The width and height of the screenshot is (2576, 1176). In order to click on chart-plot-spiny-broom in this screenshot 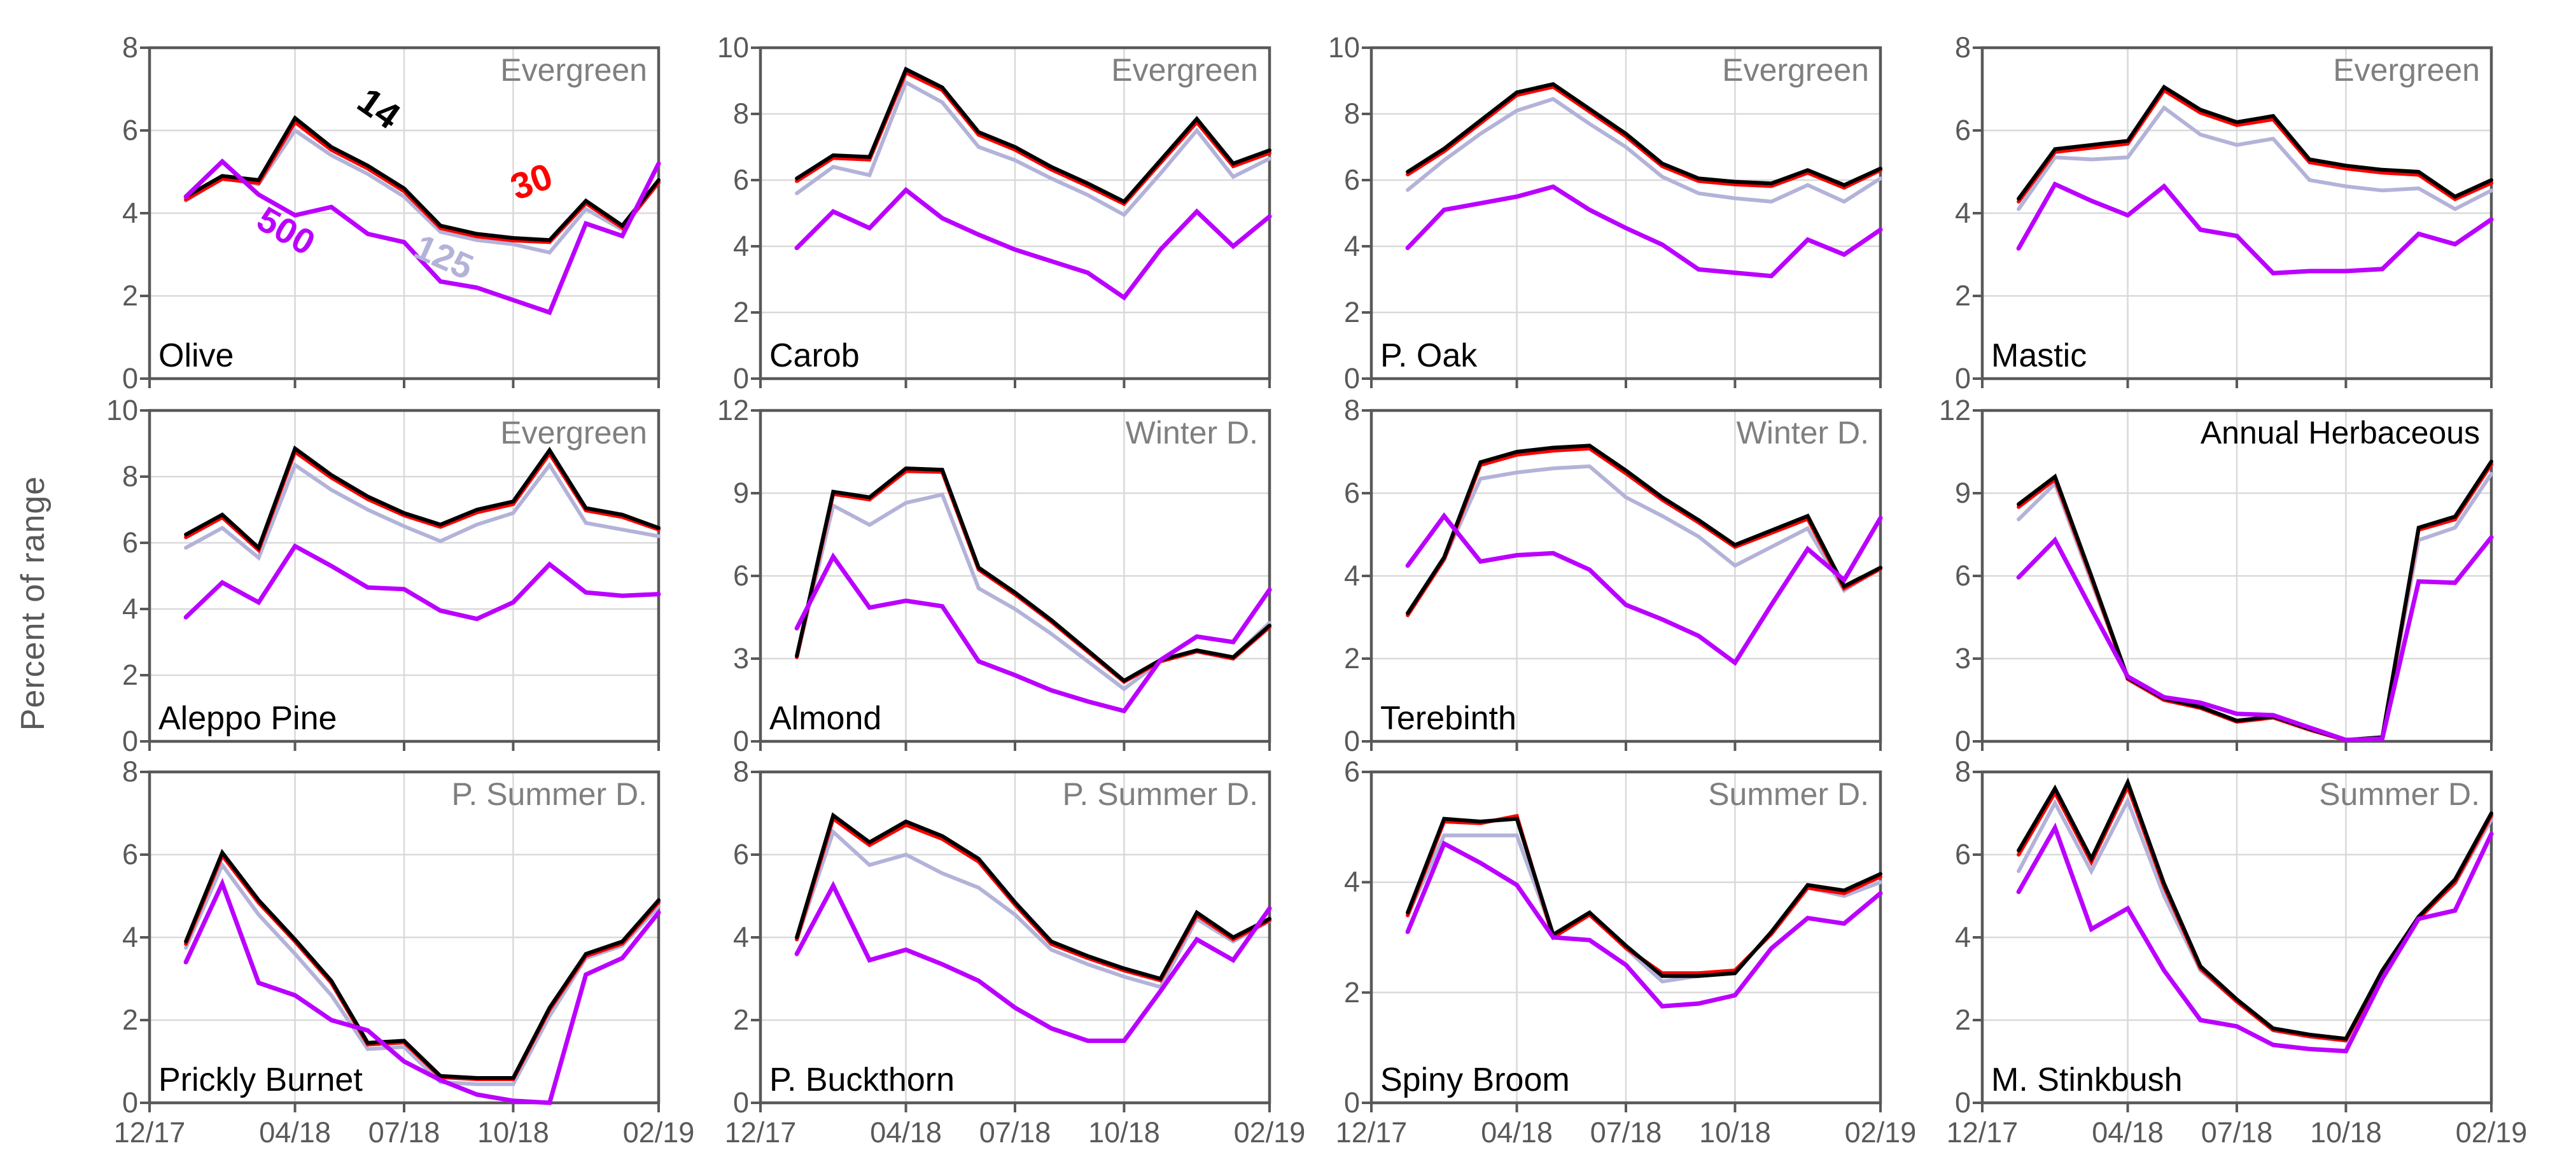, I will do `click(1622, 941)`.